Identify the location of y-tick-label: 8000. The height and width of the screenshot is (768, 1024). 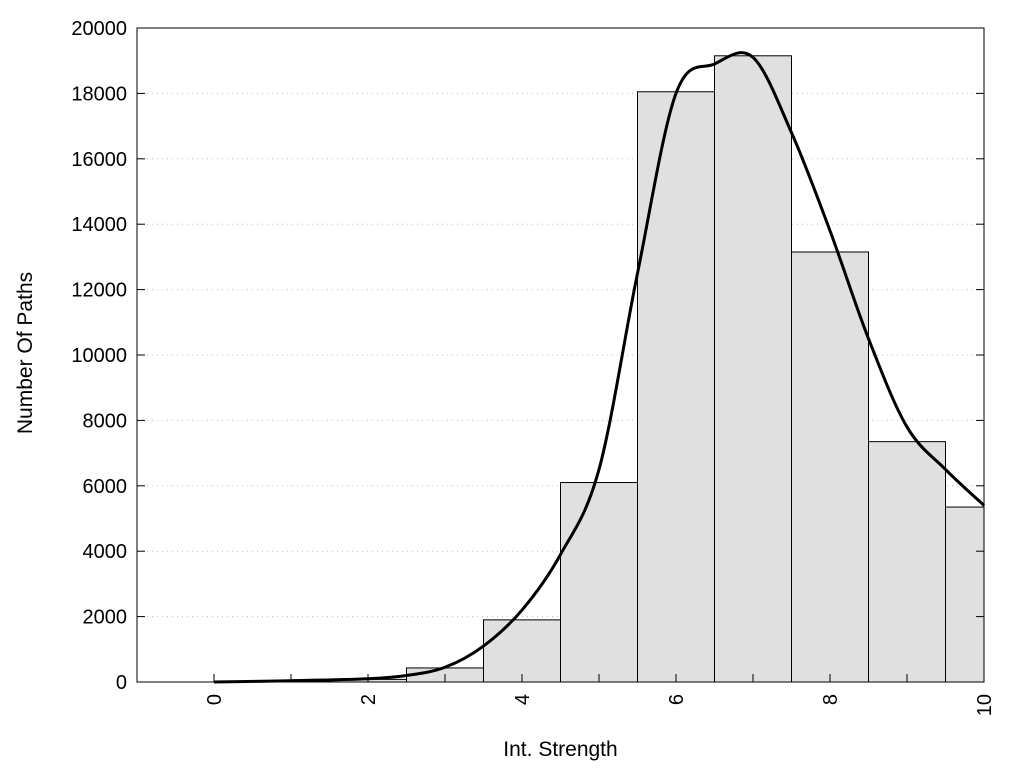
(105, 421).